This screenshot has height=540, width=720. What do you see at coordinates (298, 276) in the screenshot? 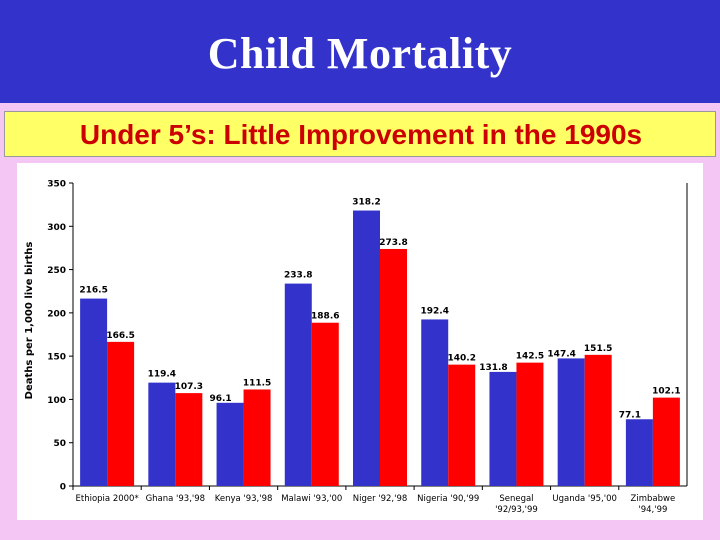
I see `data-label-series-1: 233.8` at bounding box center [298, 276].